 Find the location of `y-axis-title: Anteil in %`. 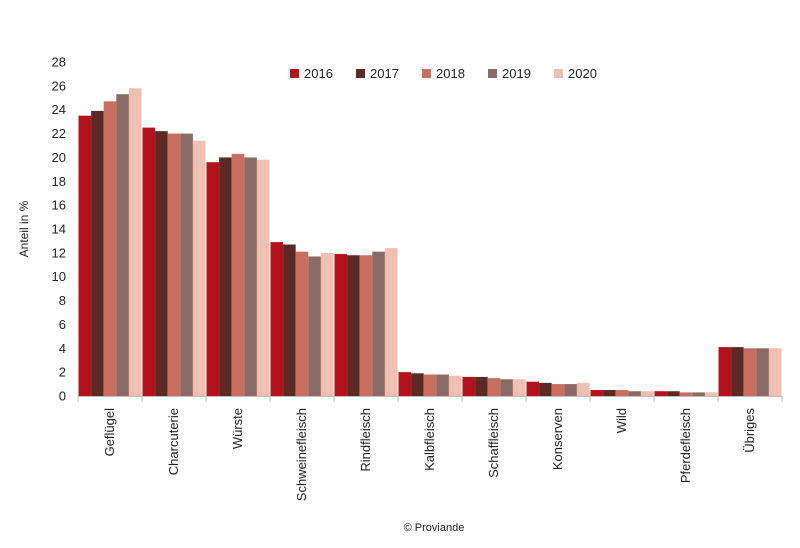

y-axis-title: Anteil in % is located at coordinates (24, 228).